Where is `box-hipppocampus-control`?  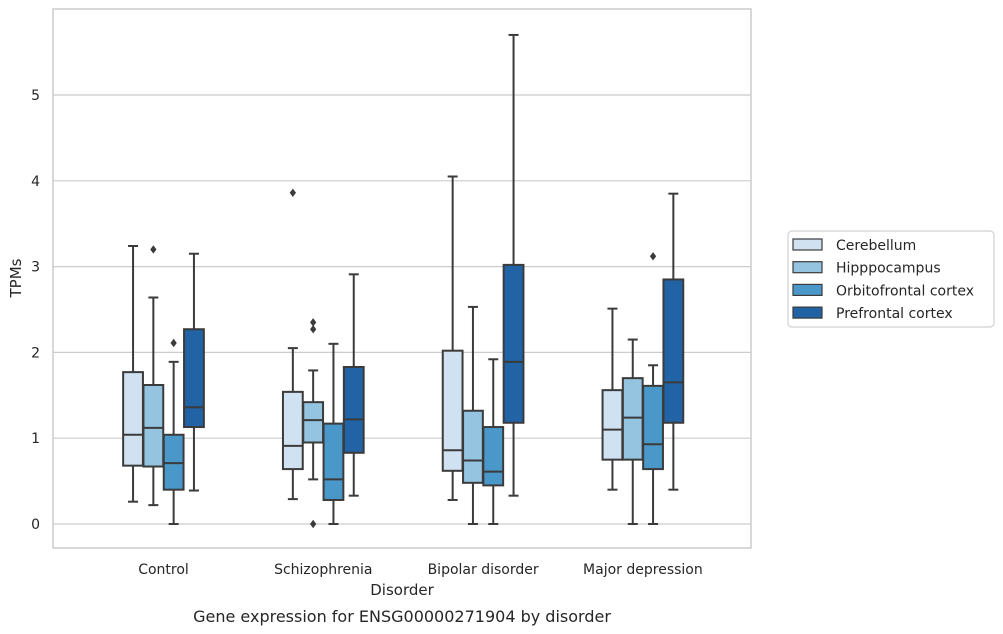 box-hipppocampus-control is located at coordinates (153, 376).